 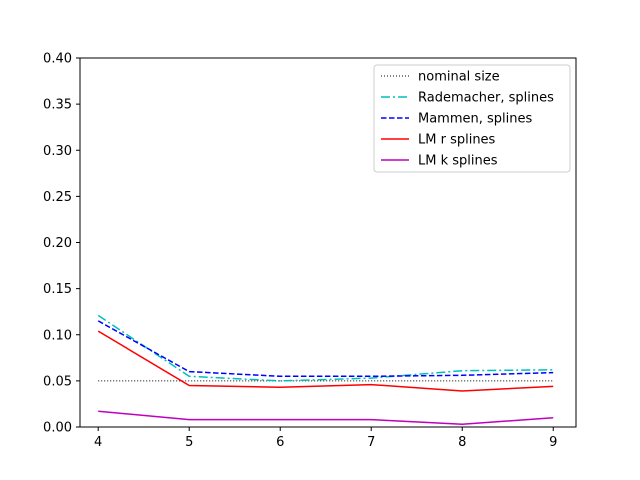 I want to click on x-tick-label: 9, so click(x=553, y=442).